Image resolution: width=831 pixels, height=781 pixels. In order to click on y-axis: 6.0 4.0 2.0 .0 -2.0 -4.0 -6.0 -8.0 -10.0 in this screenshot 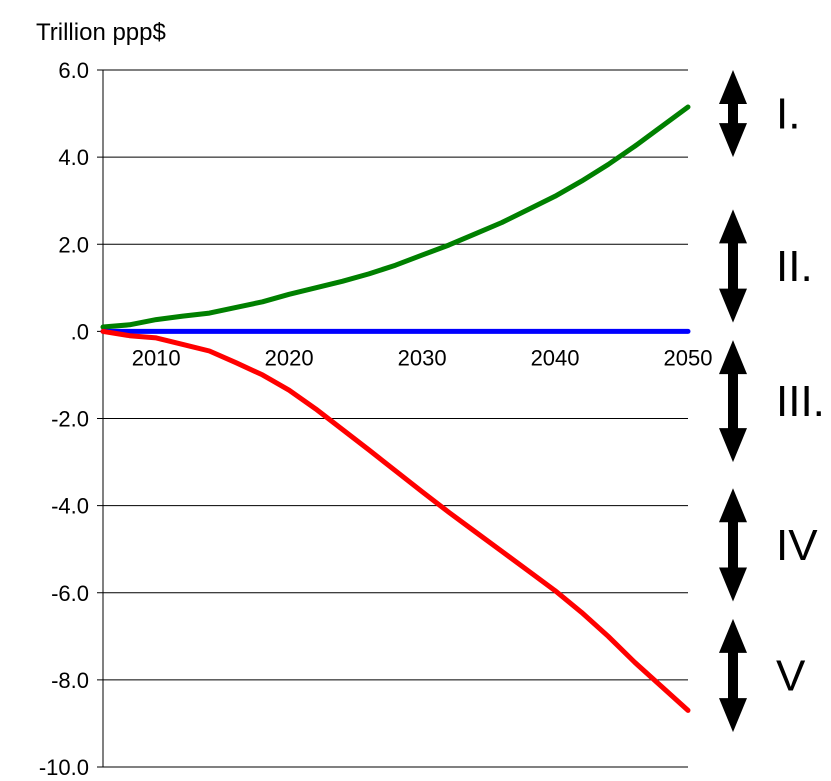, I will do `click(71, 419)`.